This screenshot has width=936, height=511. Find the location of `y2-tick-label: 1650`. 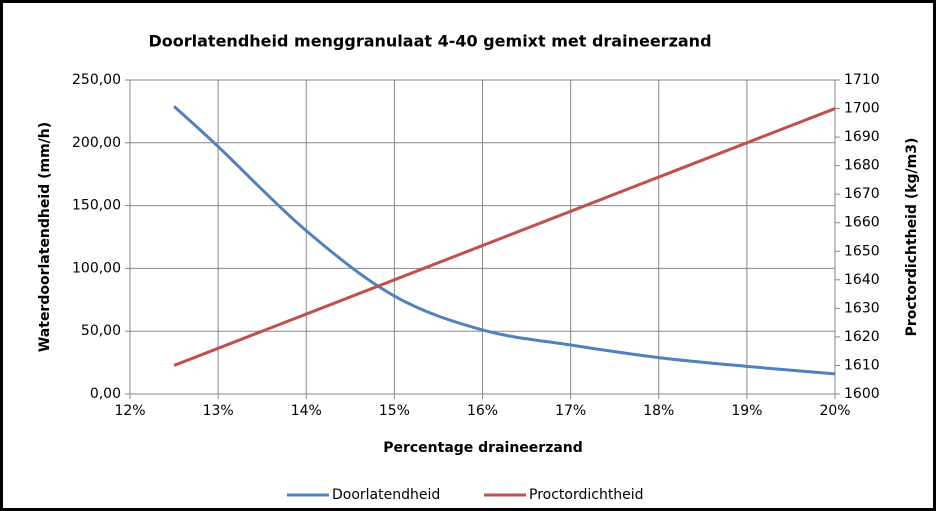

y2-tick-label: 1650 is located at coordinates (862, 251).